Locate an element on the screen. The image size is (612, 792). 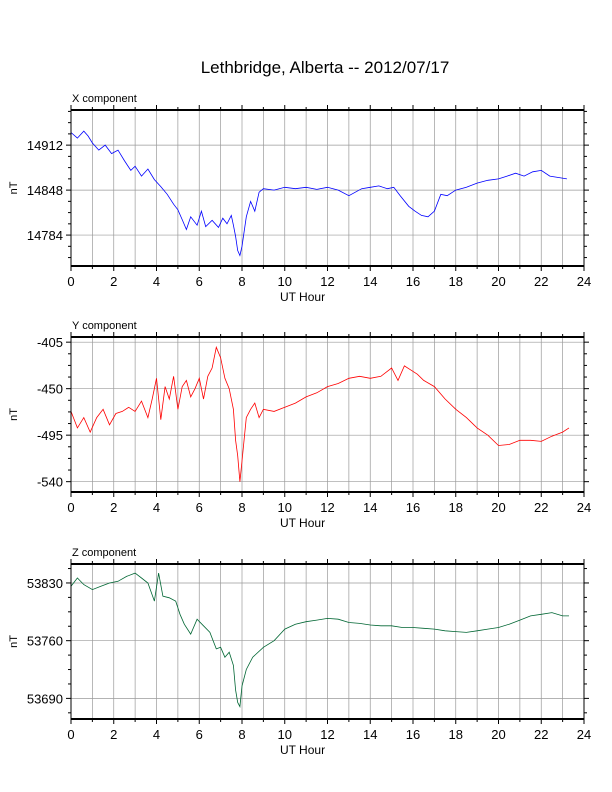
y-tick-label: -495 is located at coordinates (50, 435).